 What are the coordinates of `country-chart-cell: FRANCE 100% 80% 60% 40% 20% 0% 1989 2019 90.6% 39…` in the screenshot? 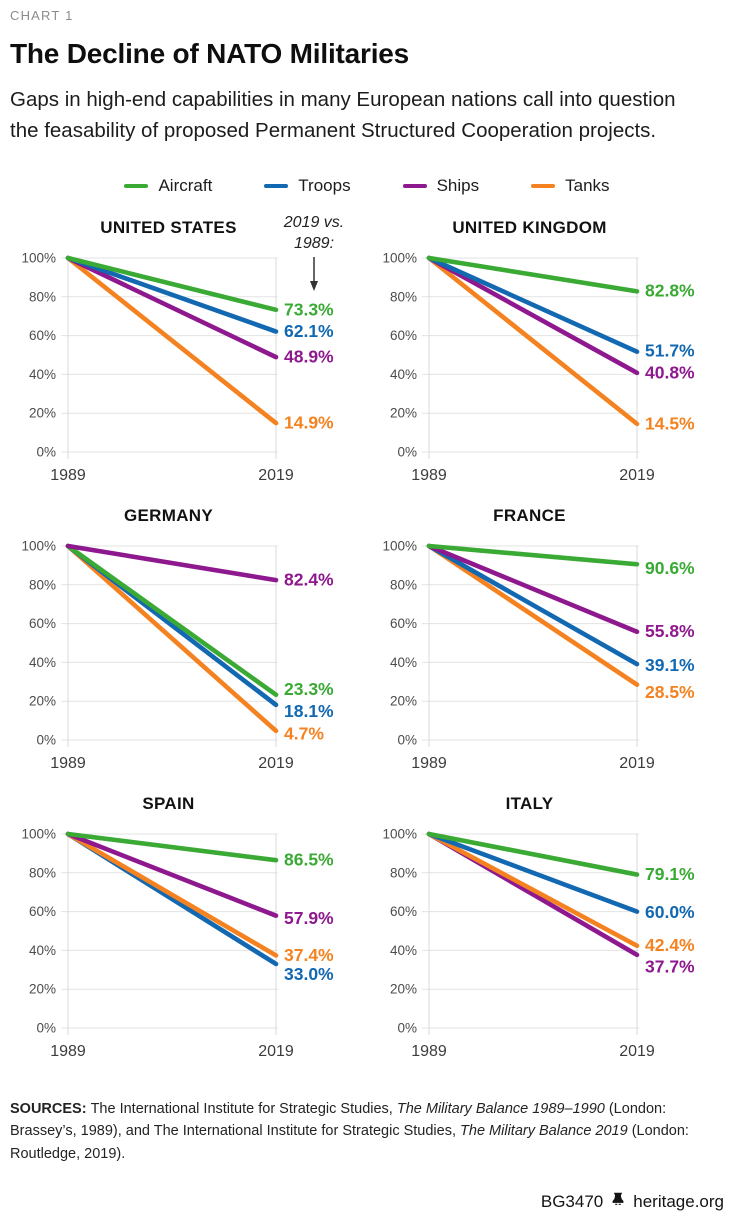 It's located at (549, 641).